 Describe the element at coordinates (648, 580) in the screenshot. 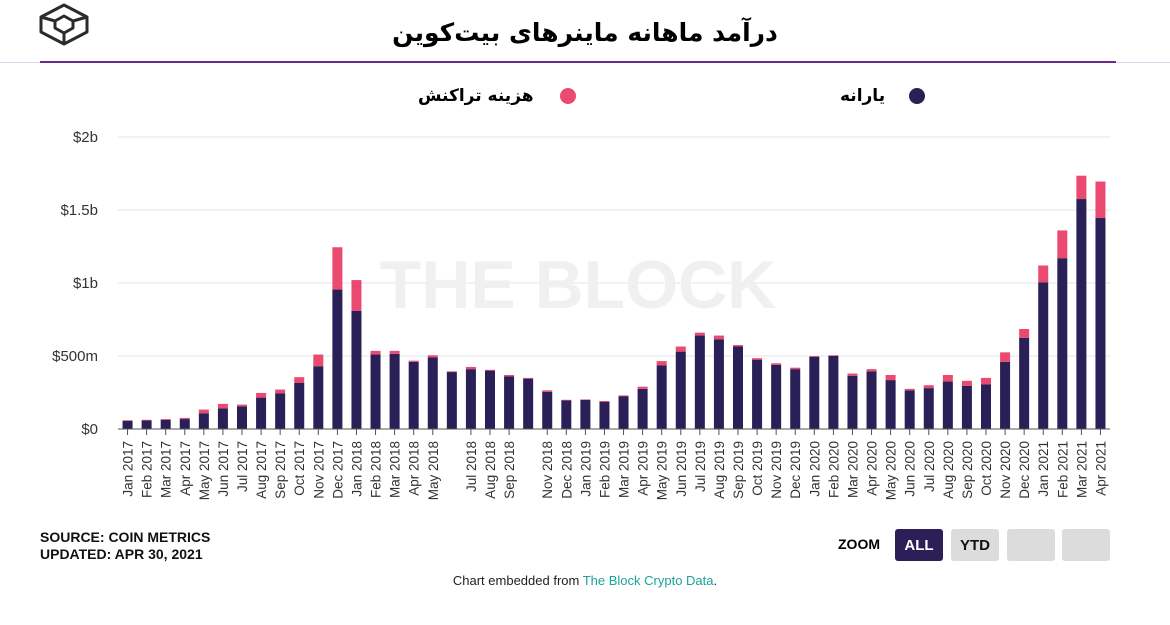

I see `footer-link: The Block Crypto Data` at that location.